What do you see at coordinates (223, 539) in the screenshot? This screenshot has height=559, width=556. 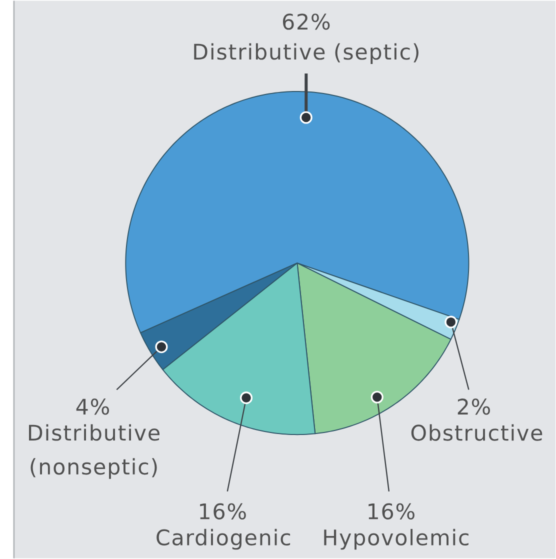 I see `slice-label: Cardiogenic` at bounding box center [223, 539].